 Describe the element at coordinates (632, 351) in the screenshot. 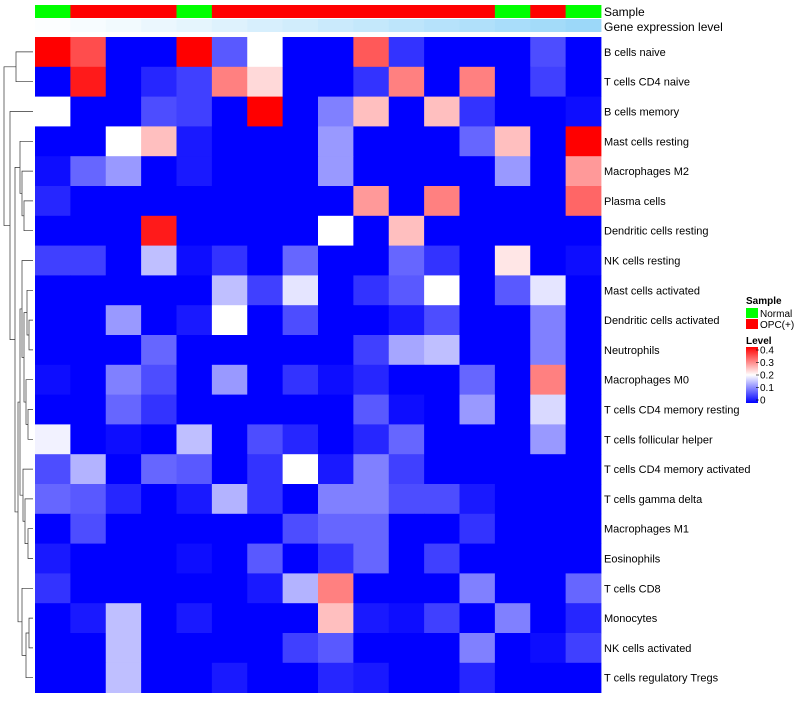

I see `row-label: Neutrophils` at that location.